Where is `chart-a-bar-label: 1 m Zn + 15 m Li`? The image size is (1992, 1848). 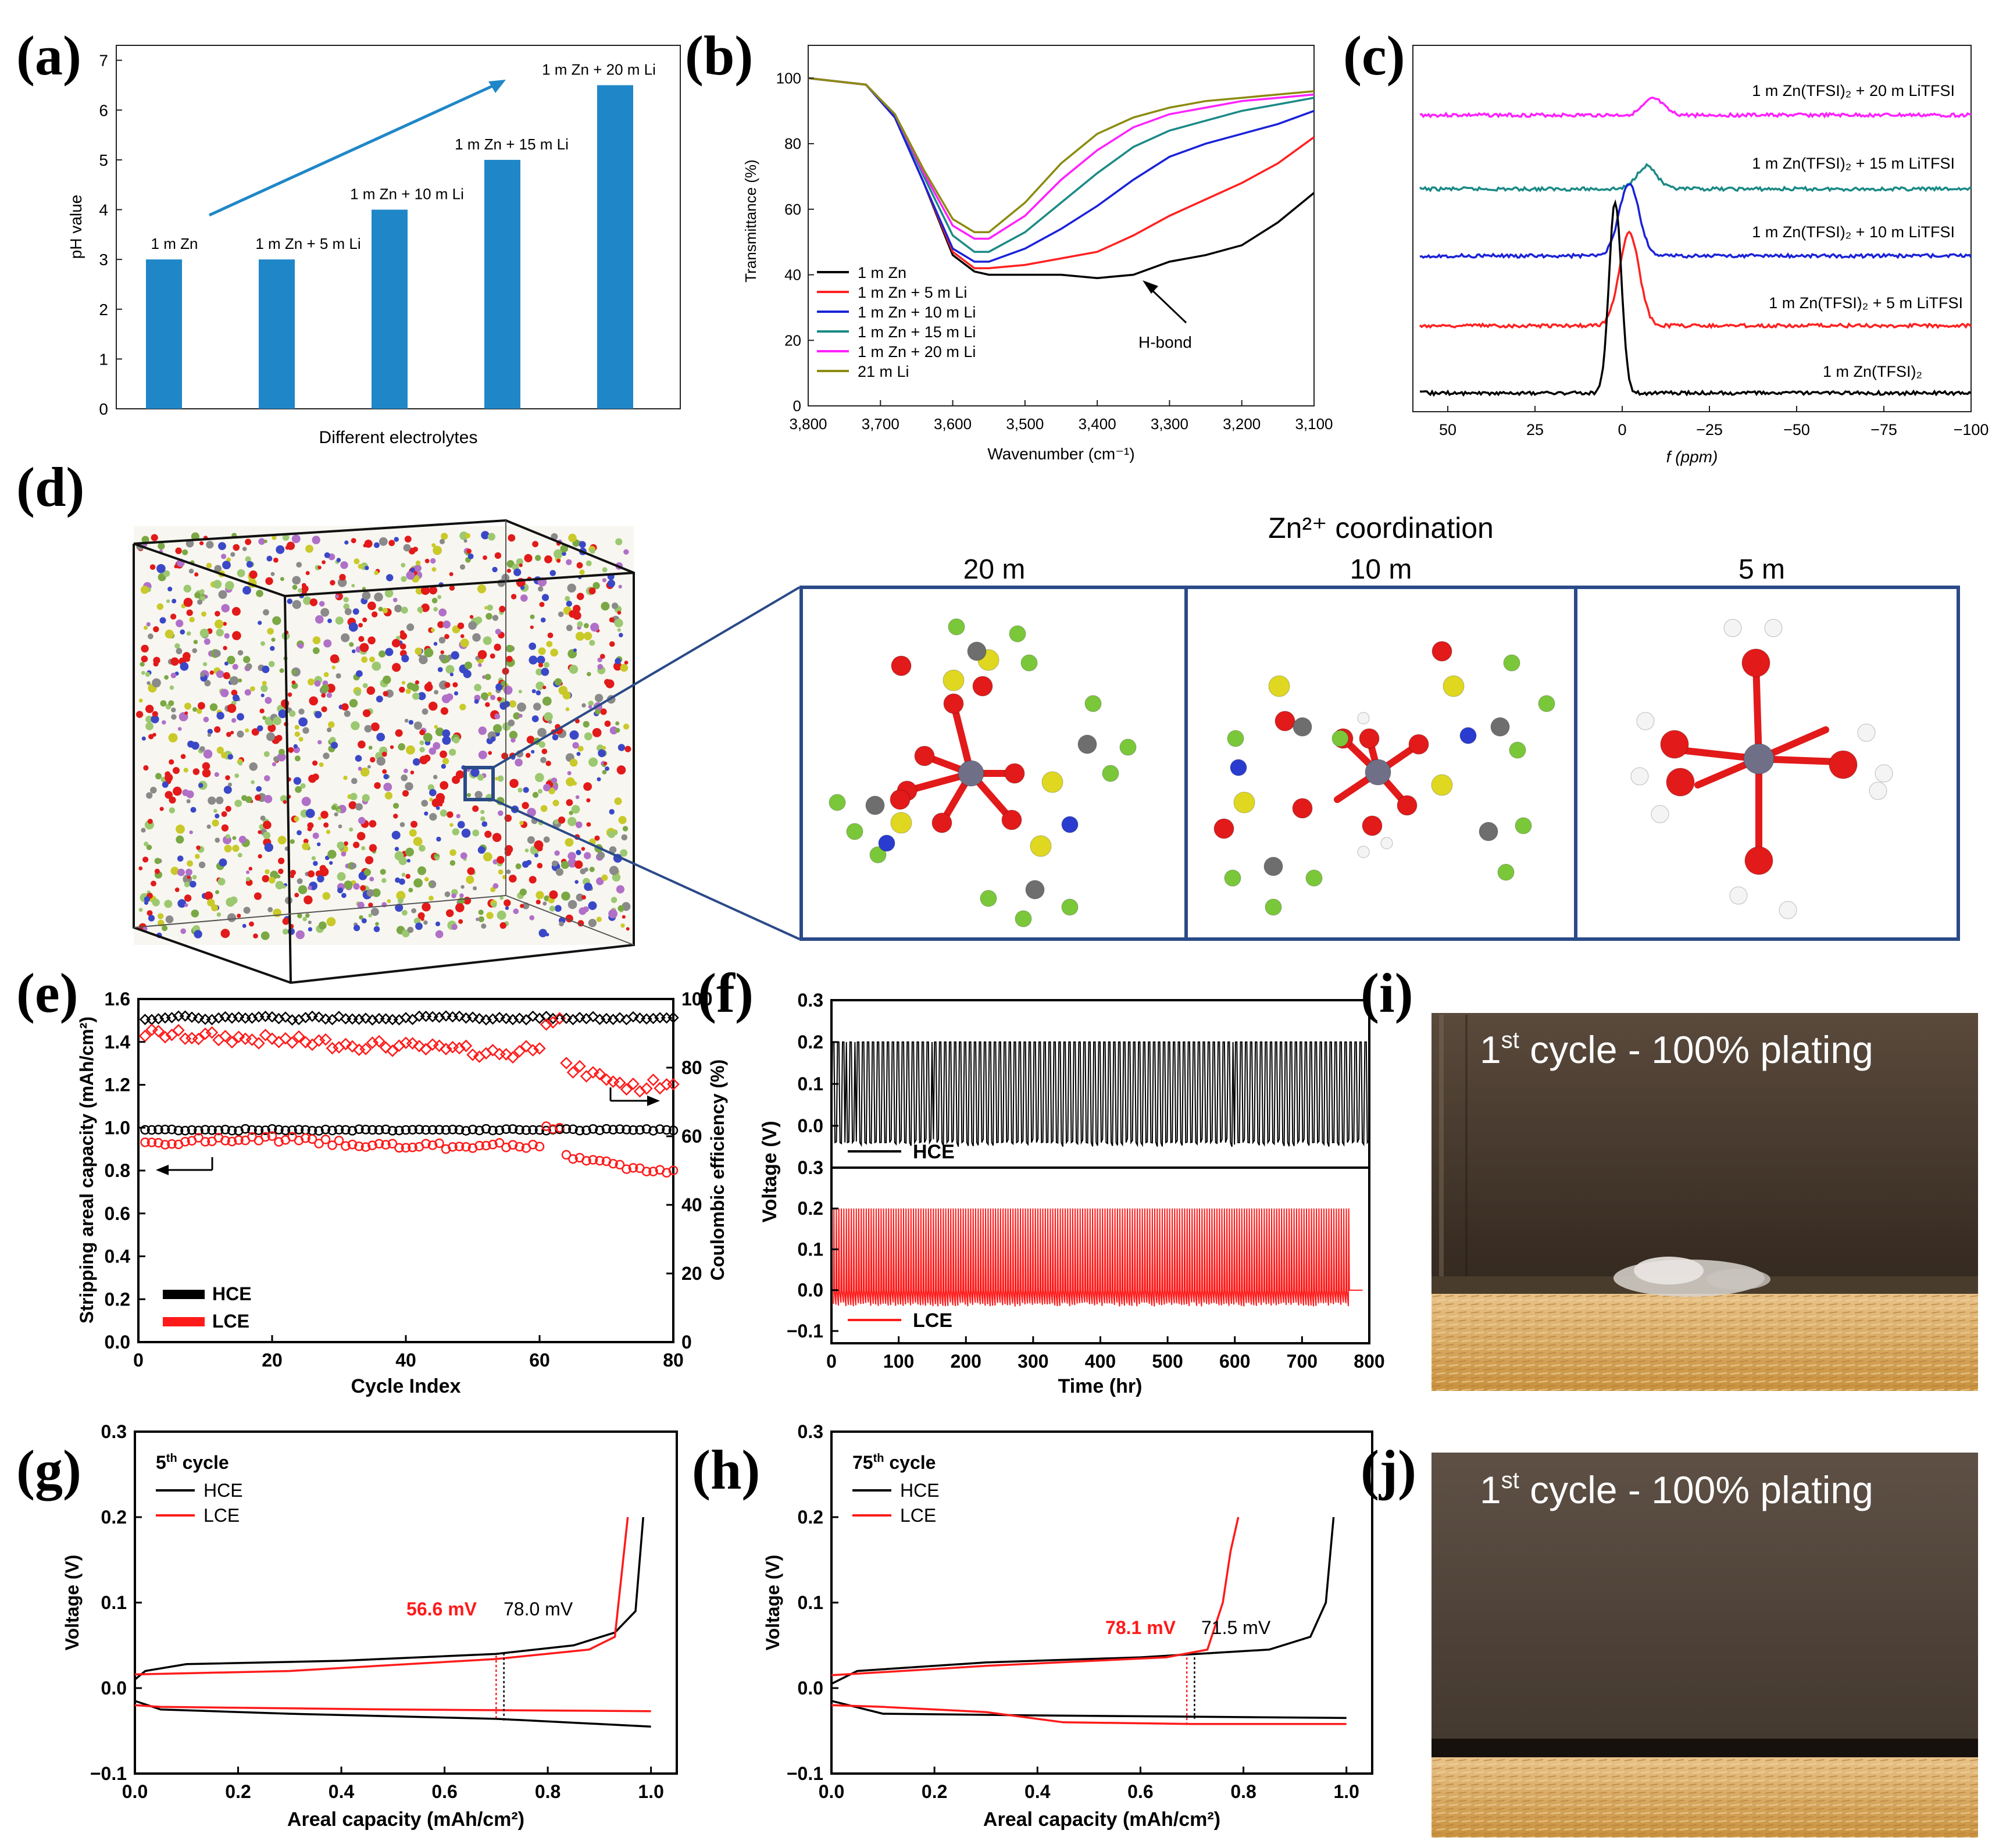
chart-a-bar-label: 1 m Zn + 15 m Li is located at coordinates (512, 144).